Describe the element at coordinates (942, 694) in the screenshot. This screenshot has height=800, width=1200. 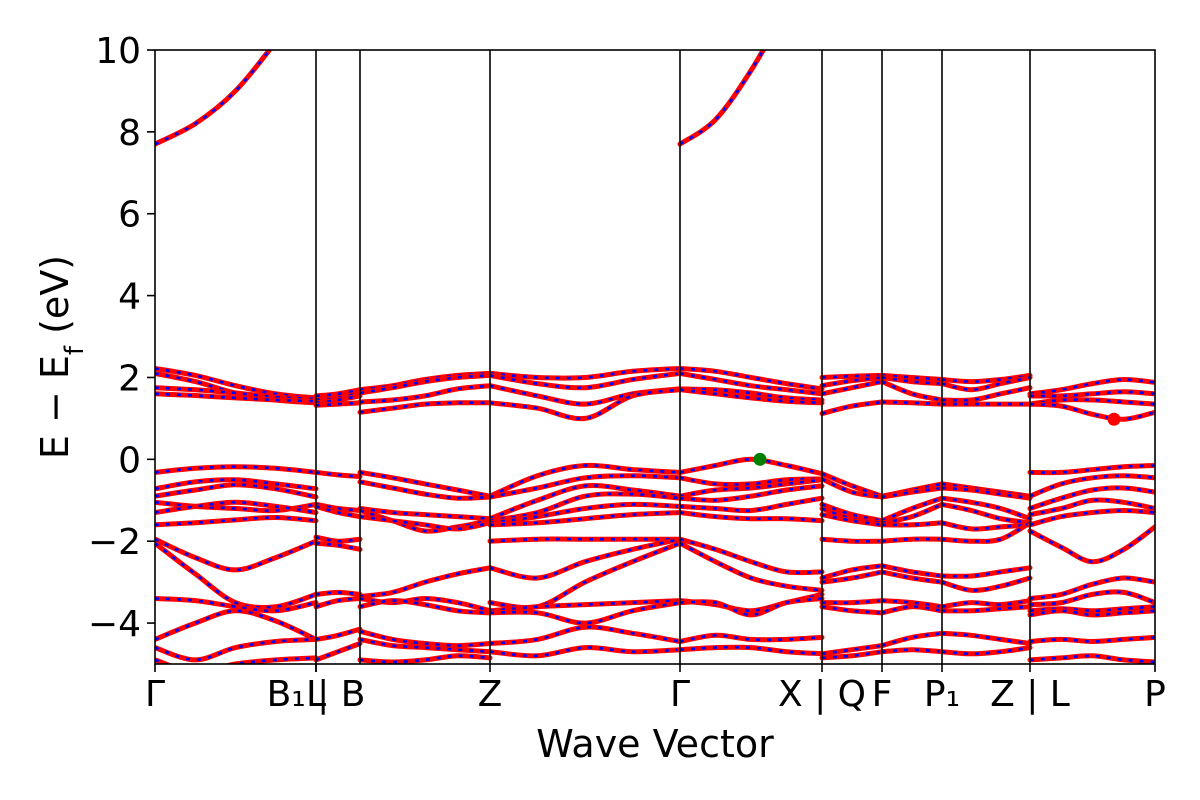
I see `x-tick-label-7: P₁` at that location.